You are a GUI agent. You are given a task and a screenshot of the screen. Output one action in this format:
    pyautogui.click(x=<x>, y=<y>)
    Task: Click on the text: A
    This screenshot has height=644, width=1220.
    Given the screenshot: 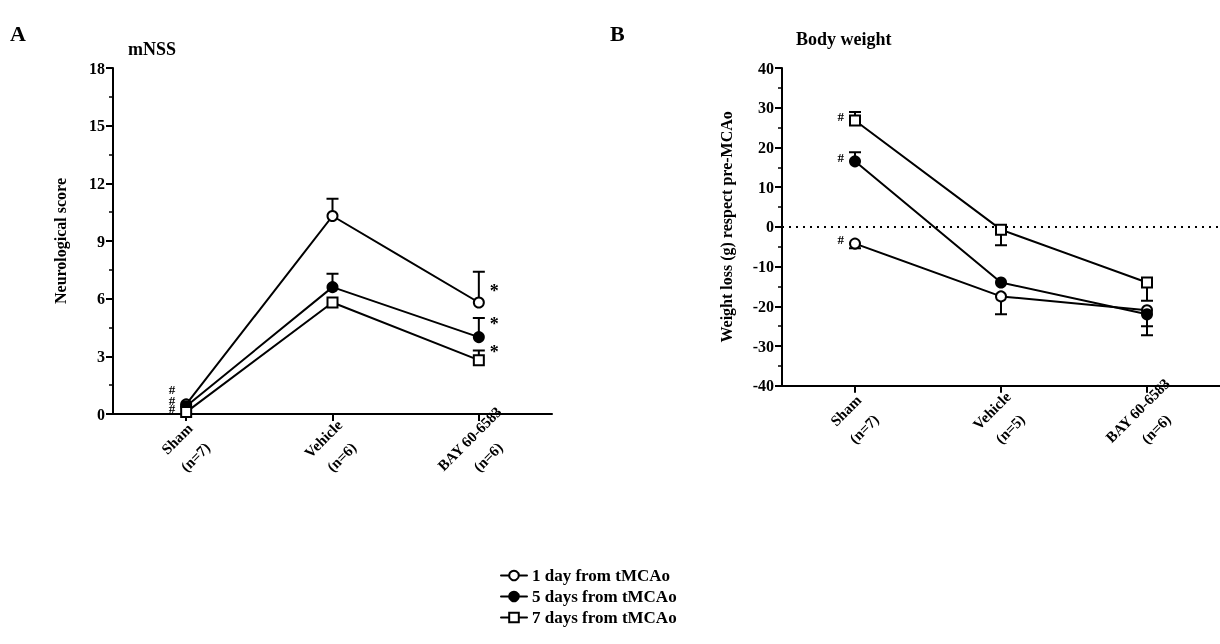 What is the action you would take?
    pyautogui.click(x=18, y=33)
    